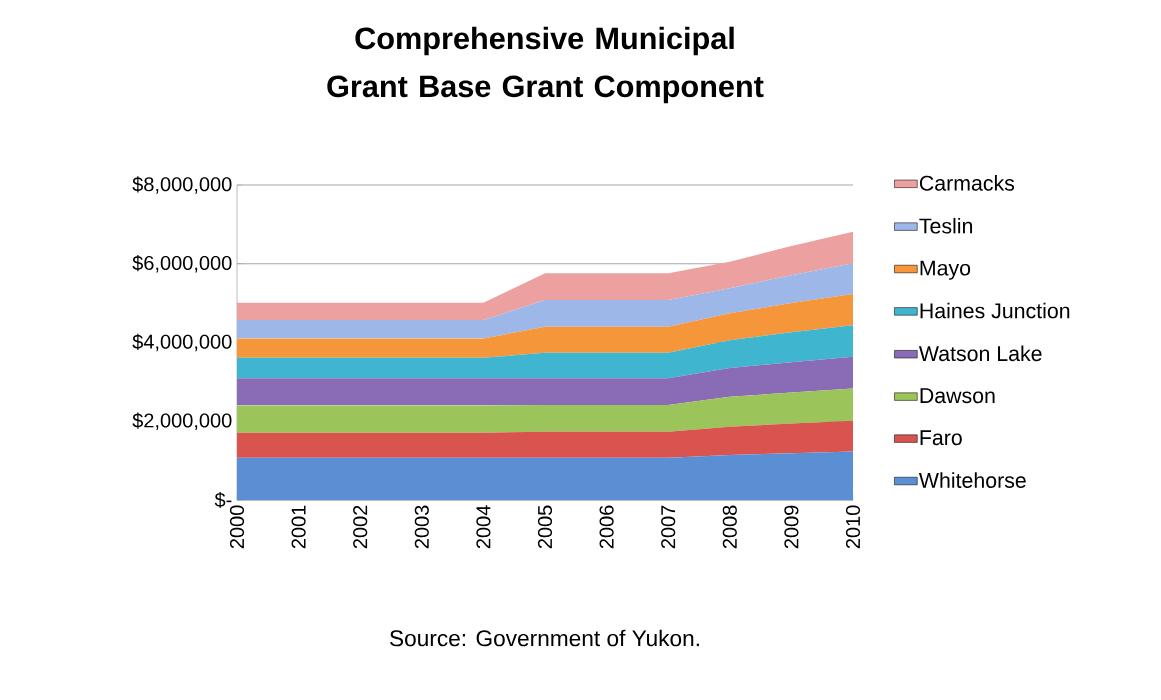 The height and width of the screenshot is (700, 1161). What do you see at coordinates (223, 500) in the screenshot?
I see `y-tick-label: $-` at bounding box center [223, 500].